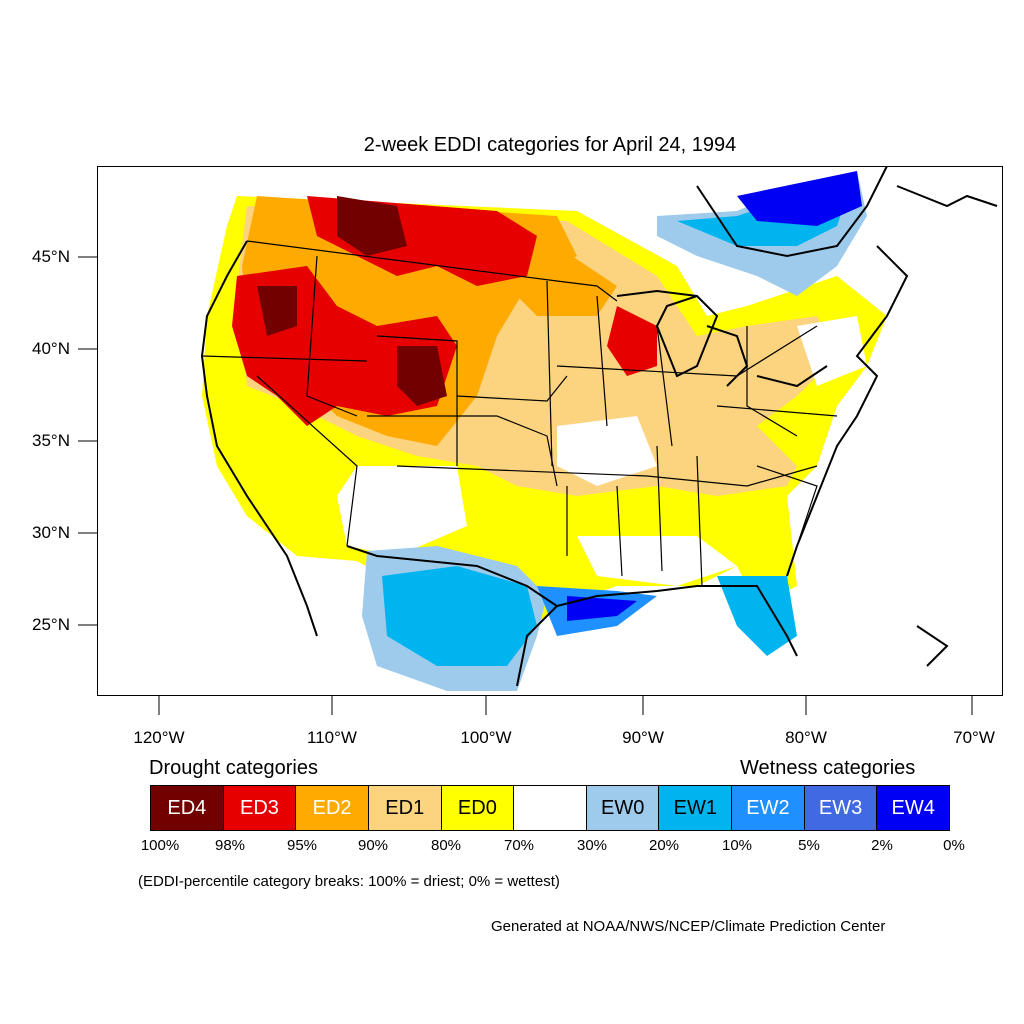 The width and height of the screenshot is (1024, 1024). I want to click on legend-break: 5%, so click(809, 845).